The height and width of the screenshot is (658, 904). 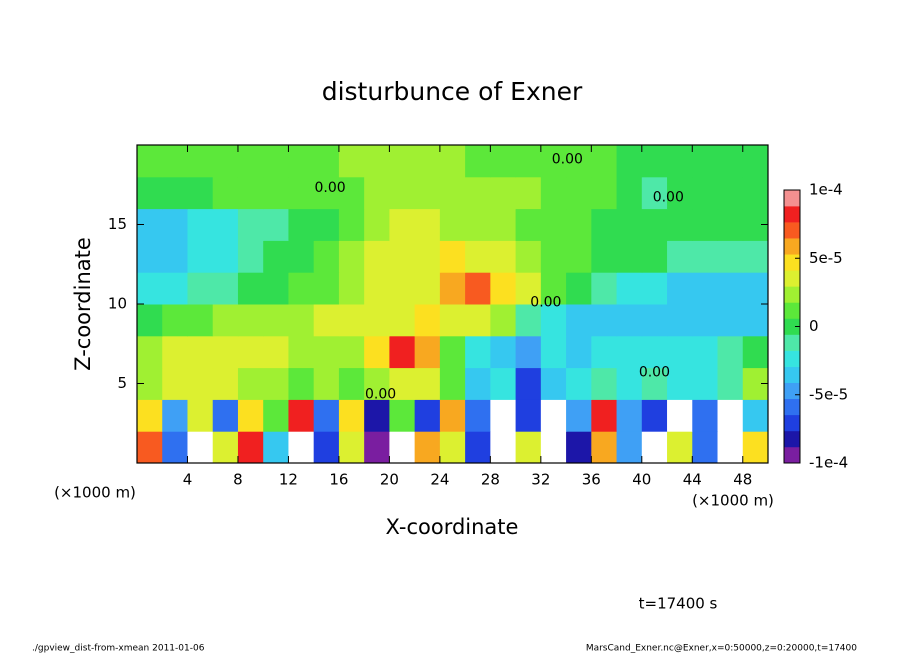 What do you see at coordinates (828, 394) in the screenshot?
I see `colorbar-tick-label: -5e-5` at bounding box center [828, 394].